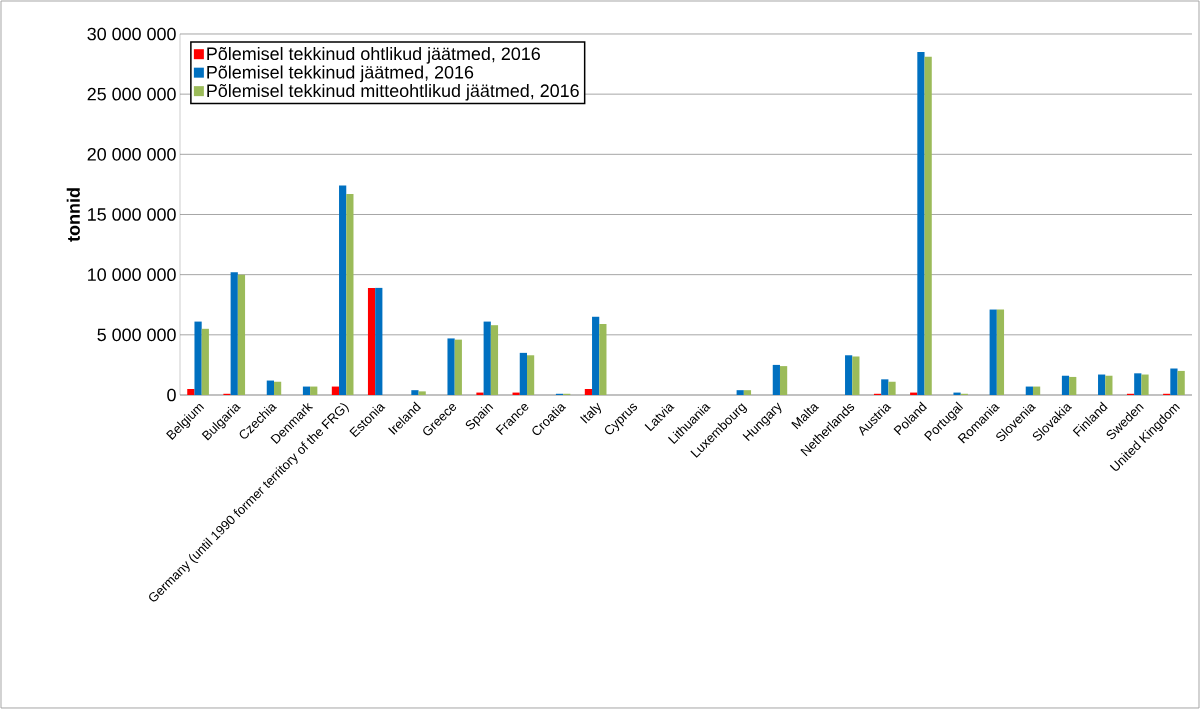 This screenshot has height=709, width=1200. I want to click on y-tick-label: 30 000 000, so click(131, 34).